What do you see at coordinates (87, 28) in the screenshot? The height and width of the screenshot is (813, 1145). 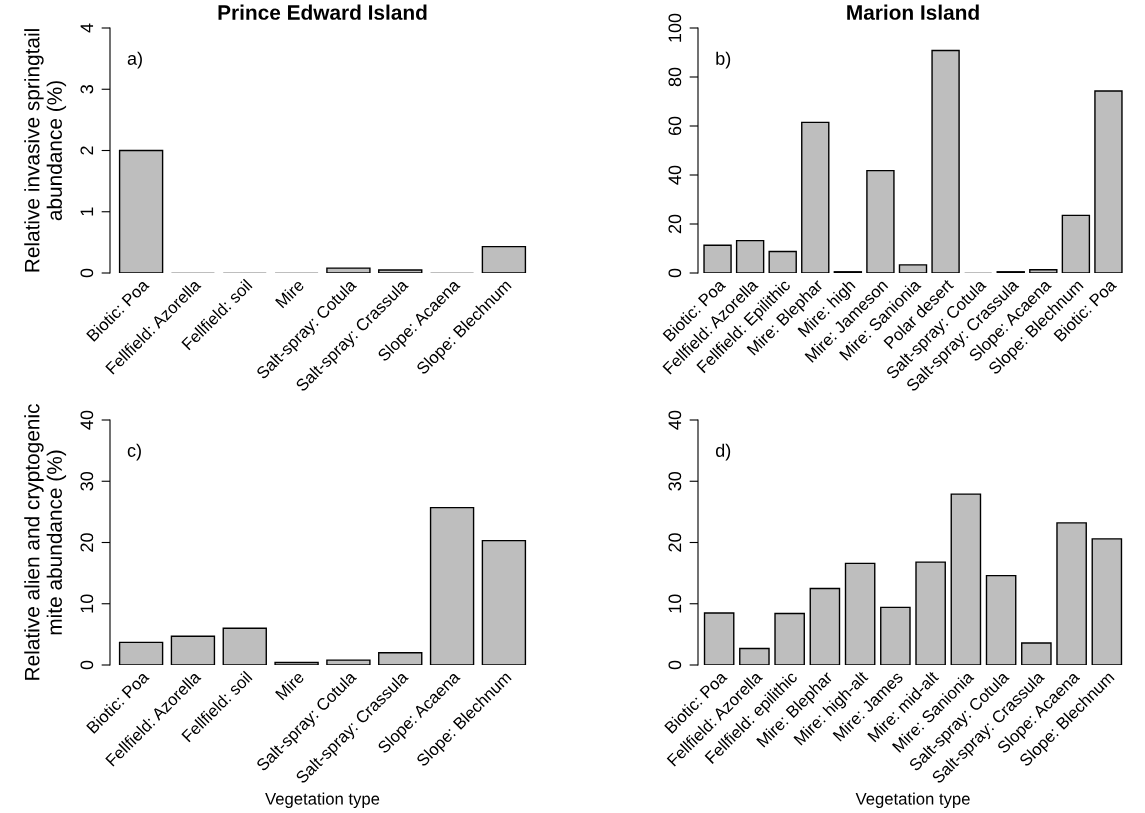 I see `y-tick-label: 4` at bounding box center [87, 28].